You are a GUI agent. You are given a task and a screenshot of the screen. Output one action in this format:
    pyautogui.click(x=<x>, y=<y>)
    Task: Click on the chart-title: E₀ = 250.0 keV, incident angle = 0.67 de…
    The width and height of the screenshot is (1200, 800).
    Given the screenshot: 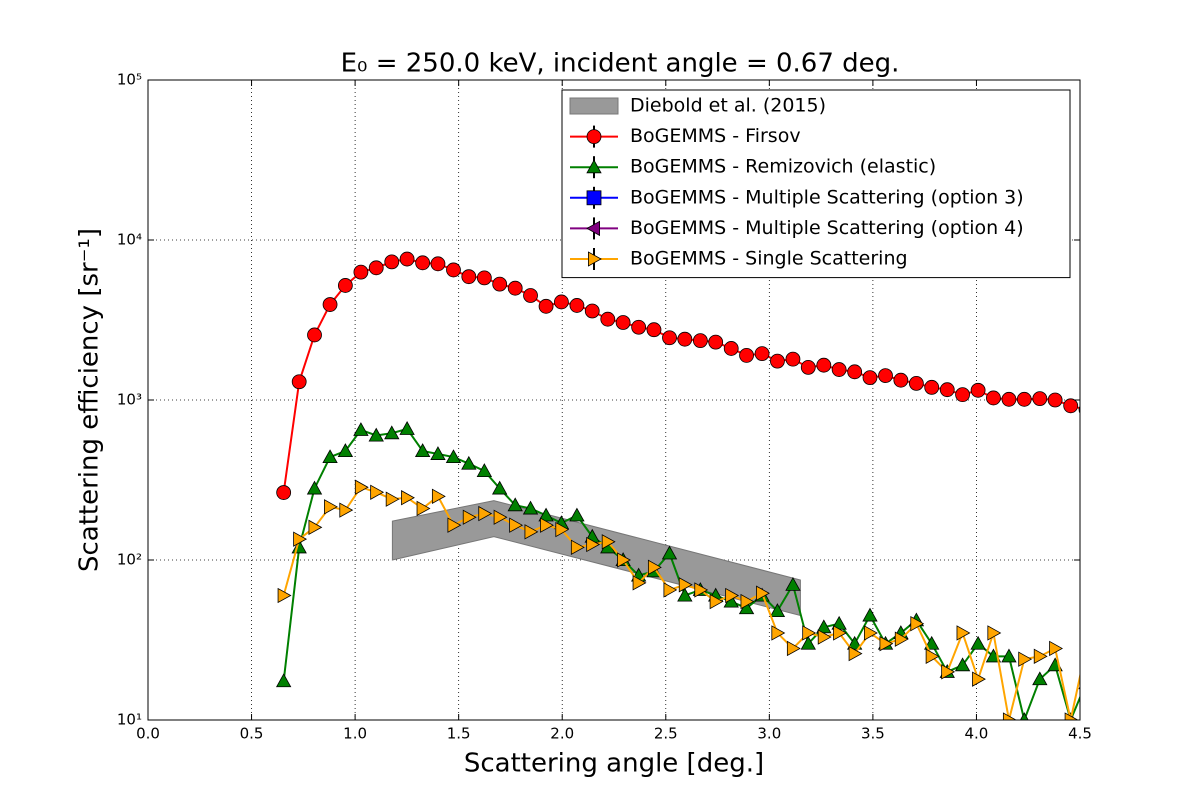 What is the action you would take?
    pyautogui.click(x=620, y=64)
    